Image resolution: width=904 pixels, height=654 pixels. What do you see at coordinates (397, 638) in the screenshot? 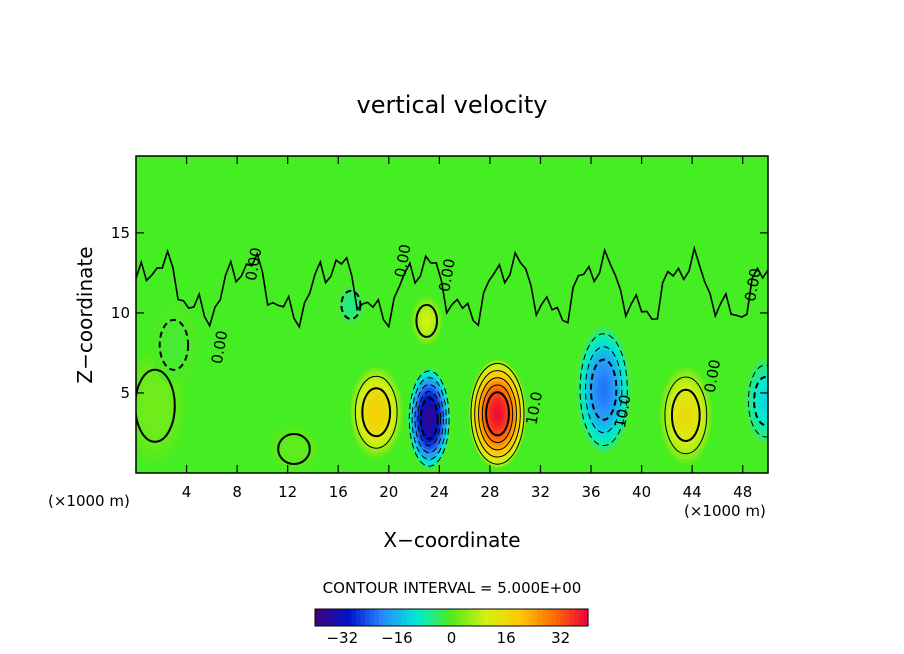
I see `colorbar-tick-label: −16` at bounding box center [397, 638].